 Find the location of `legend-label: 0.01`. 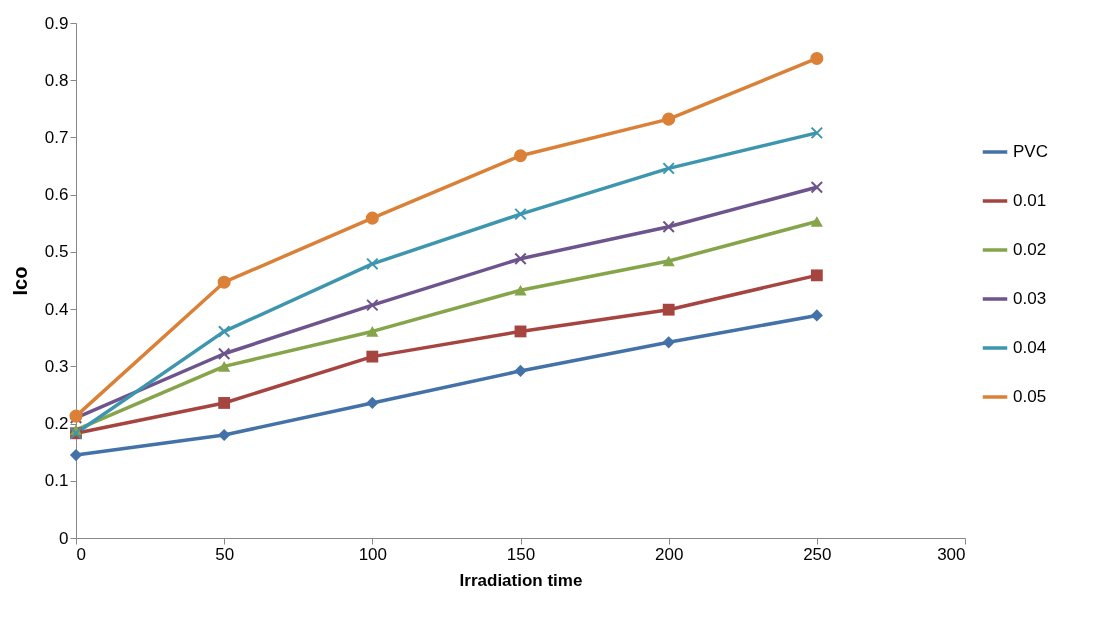

legend-label: 0.01 is located at coordinates (1030, 200).